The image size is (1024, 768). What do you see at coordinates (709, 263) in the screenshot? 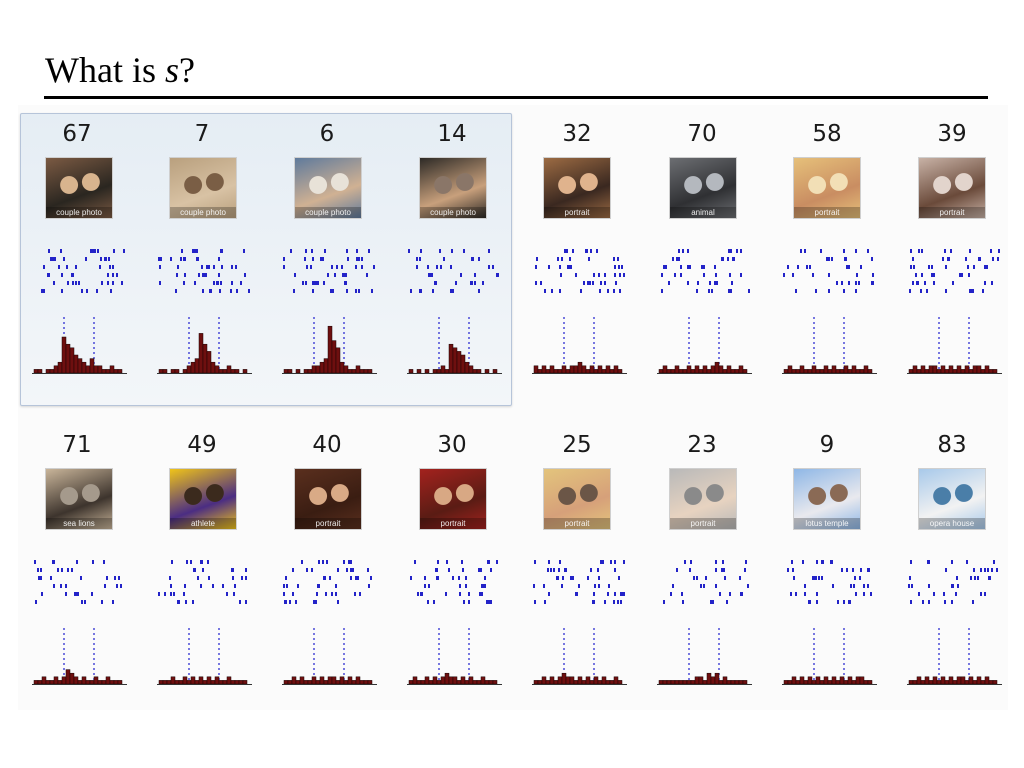
I see `stimulus-panel: 70 animal` at bounding box center [709, 263].